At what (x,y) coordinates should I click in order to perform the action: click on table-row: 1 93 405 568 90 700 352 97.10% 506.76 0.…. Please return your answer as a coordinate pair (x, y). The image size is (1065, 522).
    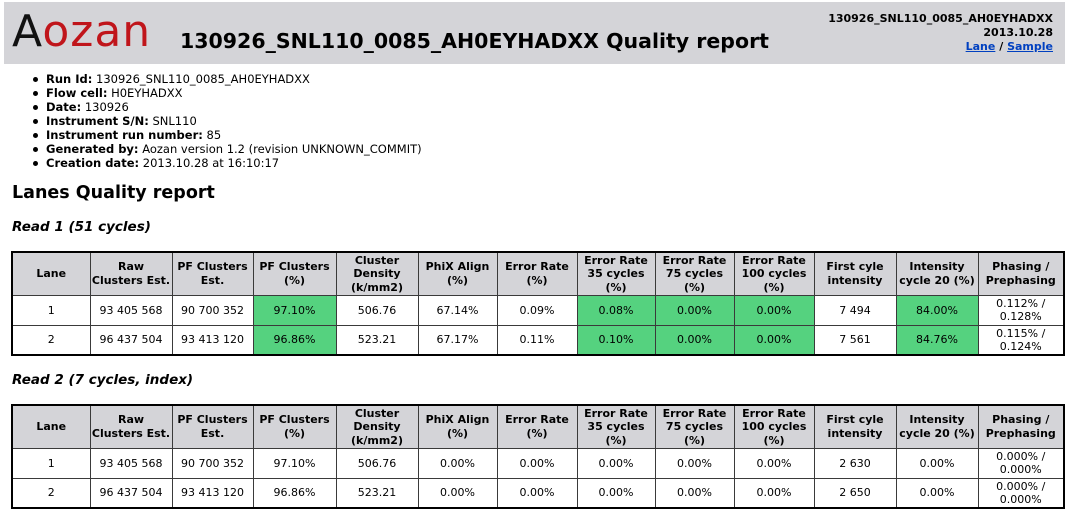
    Looking at the image, I should click on (538, 463).